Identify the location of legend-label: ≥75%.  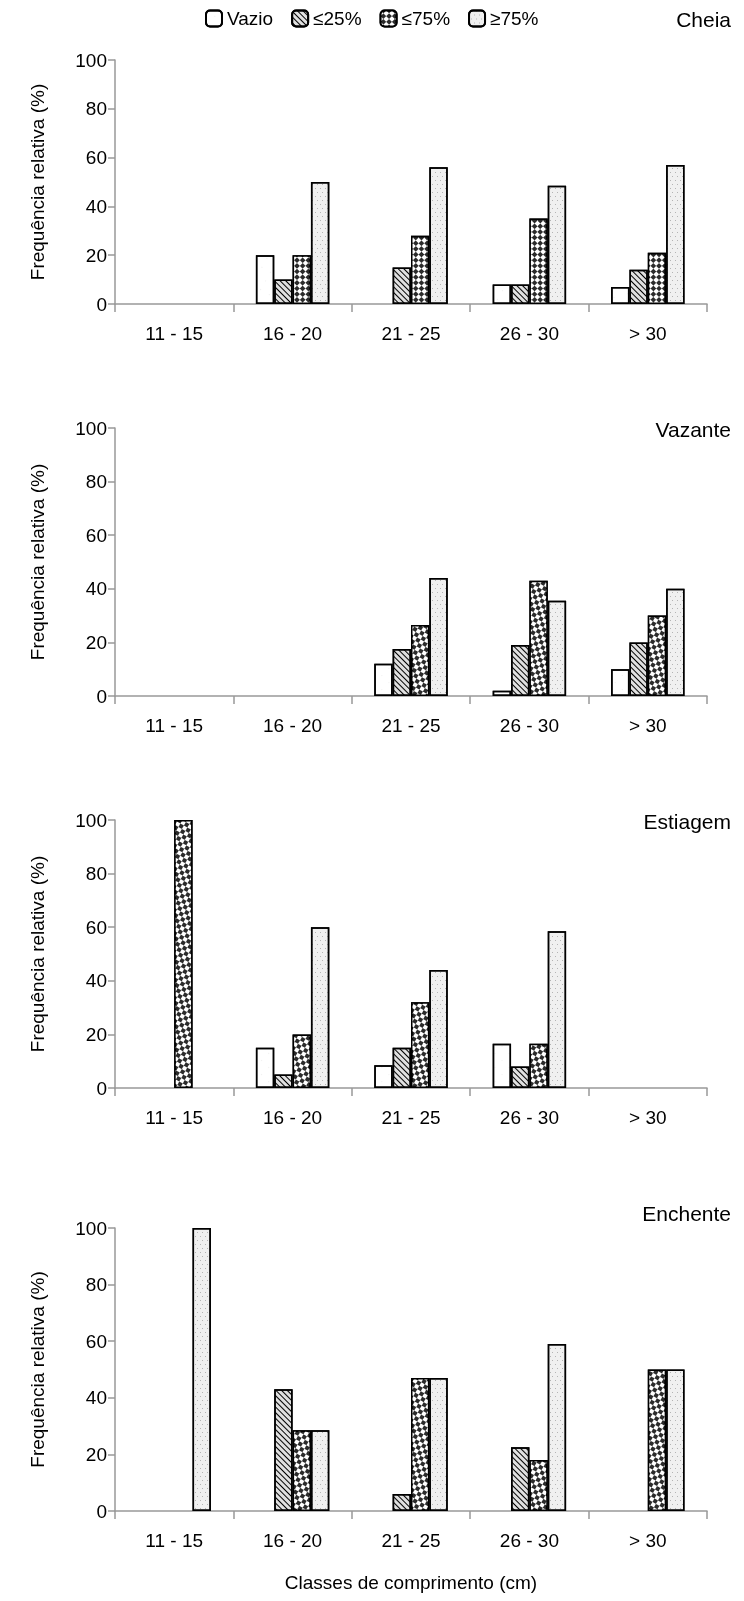
(514, 18).